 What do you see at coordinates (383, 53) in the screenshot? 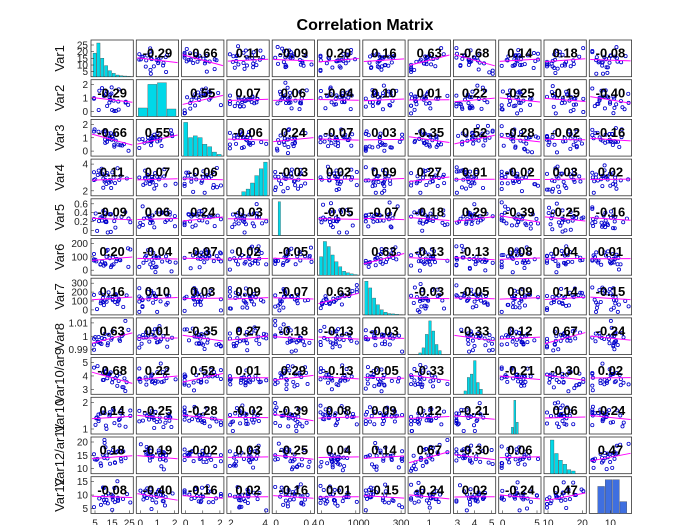
I see `correlation-coefficient-label: 0.16` at bounding box center [383, 53].